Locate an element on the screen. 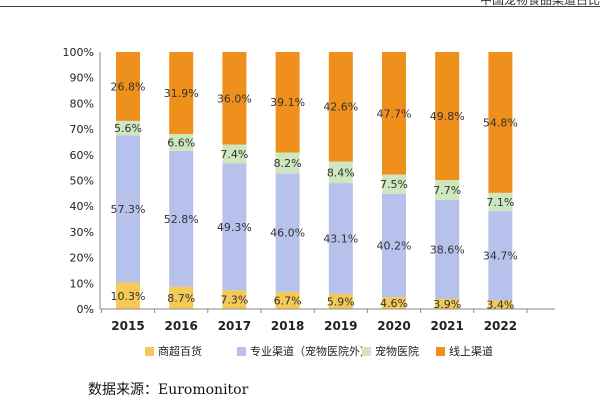 The width and height of the screenshot is (600, 410). legend-label: 专业渠道（宠物医院外） is located at coordinates (310, 351).